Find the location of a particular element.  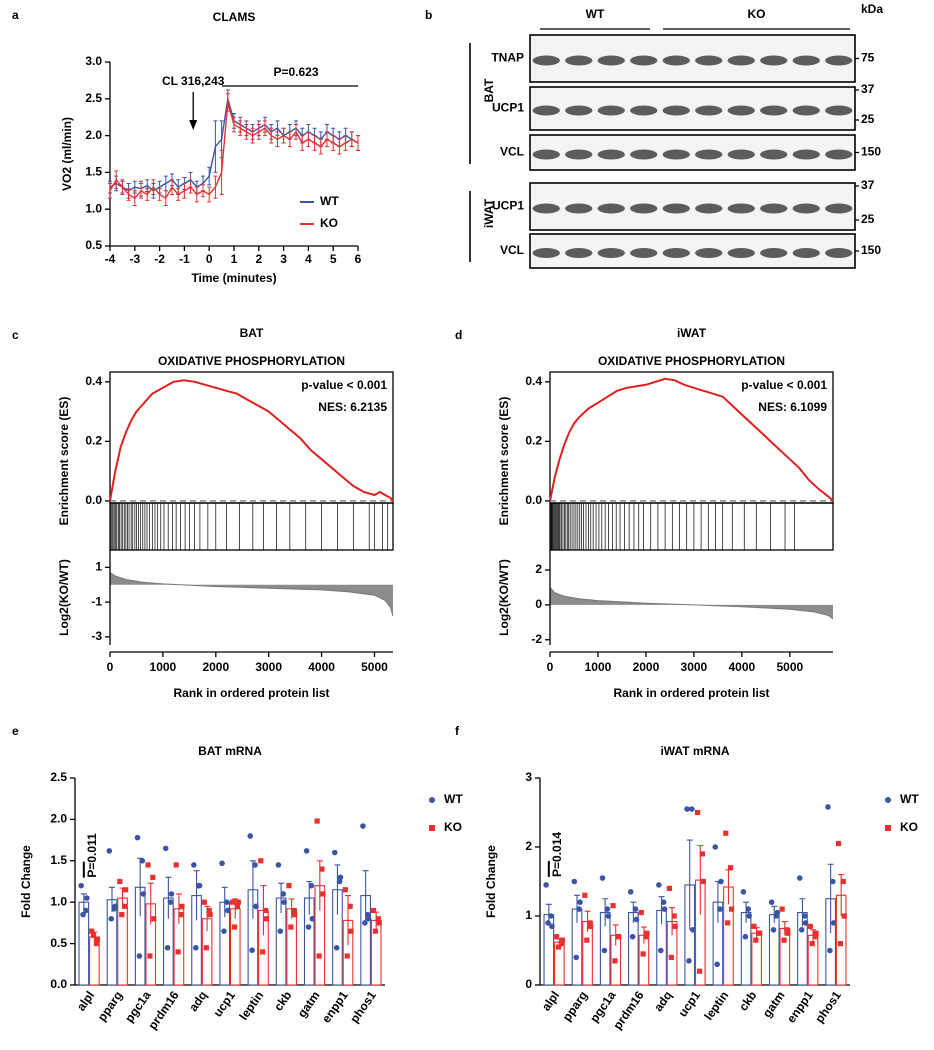

x-tick-label: -3 is located at coordinates (134, 259).